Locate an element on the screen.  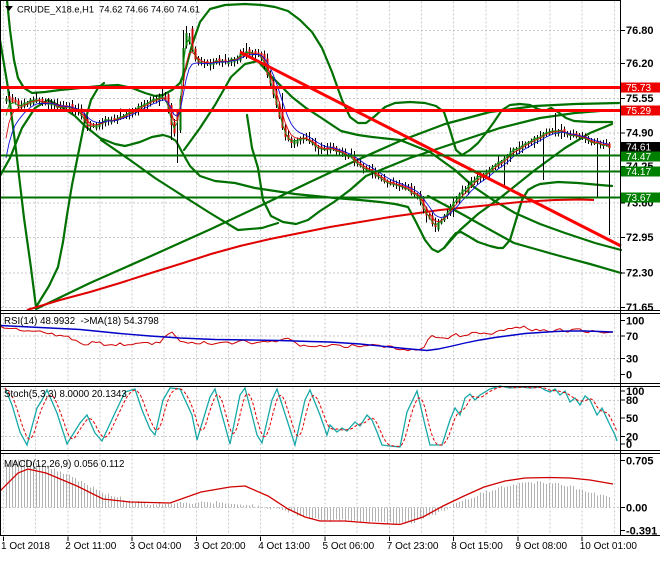
svg-text: 9 Oct 08:00 is located at coordinates (541, 546).